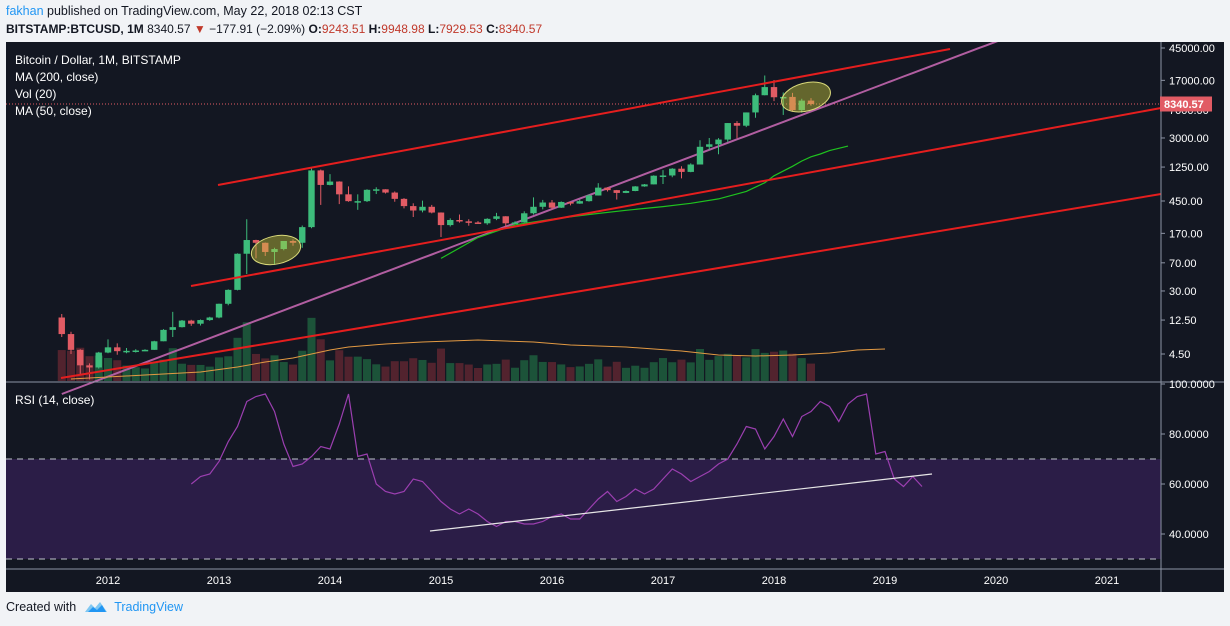 This screenshot has height=626, width=1230. What do you see at coordinates (330, 581) in the screenshot?
I see `time-tick-label: 2014` at bounding box center [330, 581].